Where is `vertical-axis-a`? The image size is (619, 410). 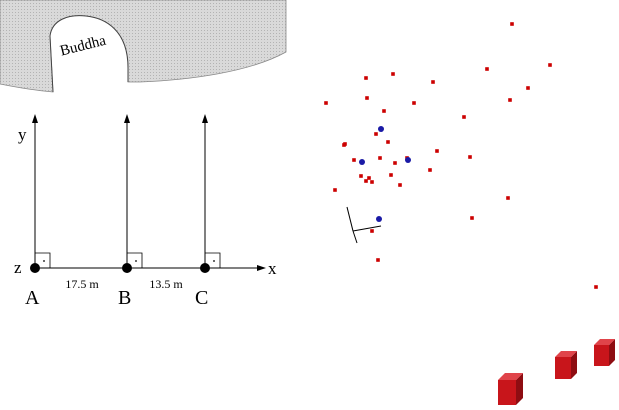 vertical-axis-a is located at coordinates (35, 191).